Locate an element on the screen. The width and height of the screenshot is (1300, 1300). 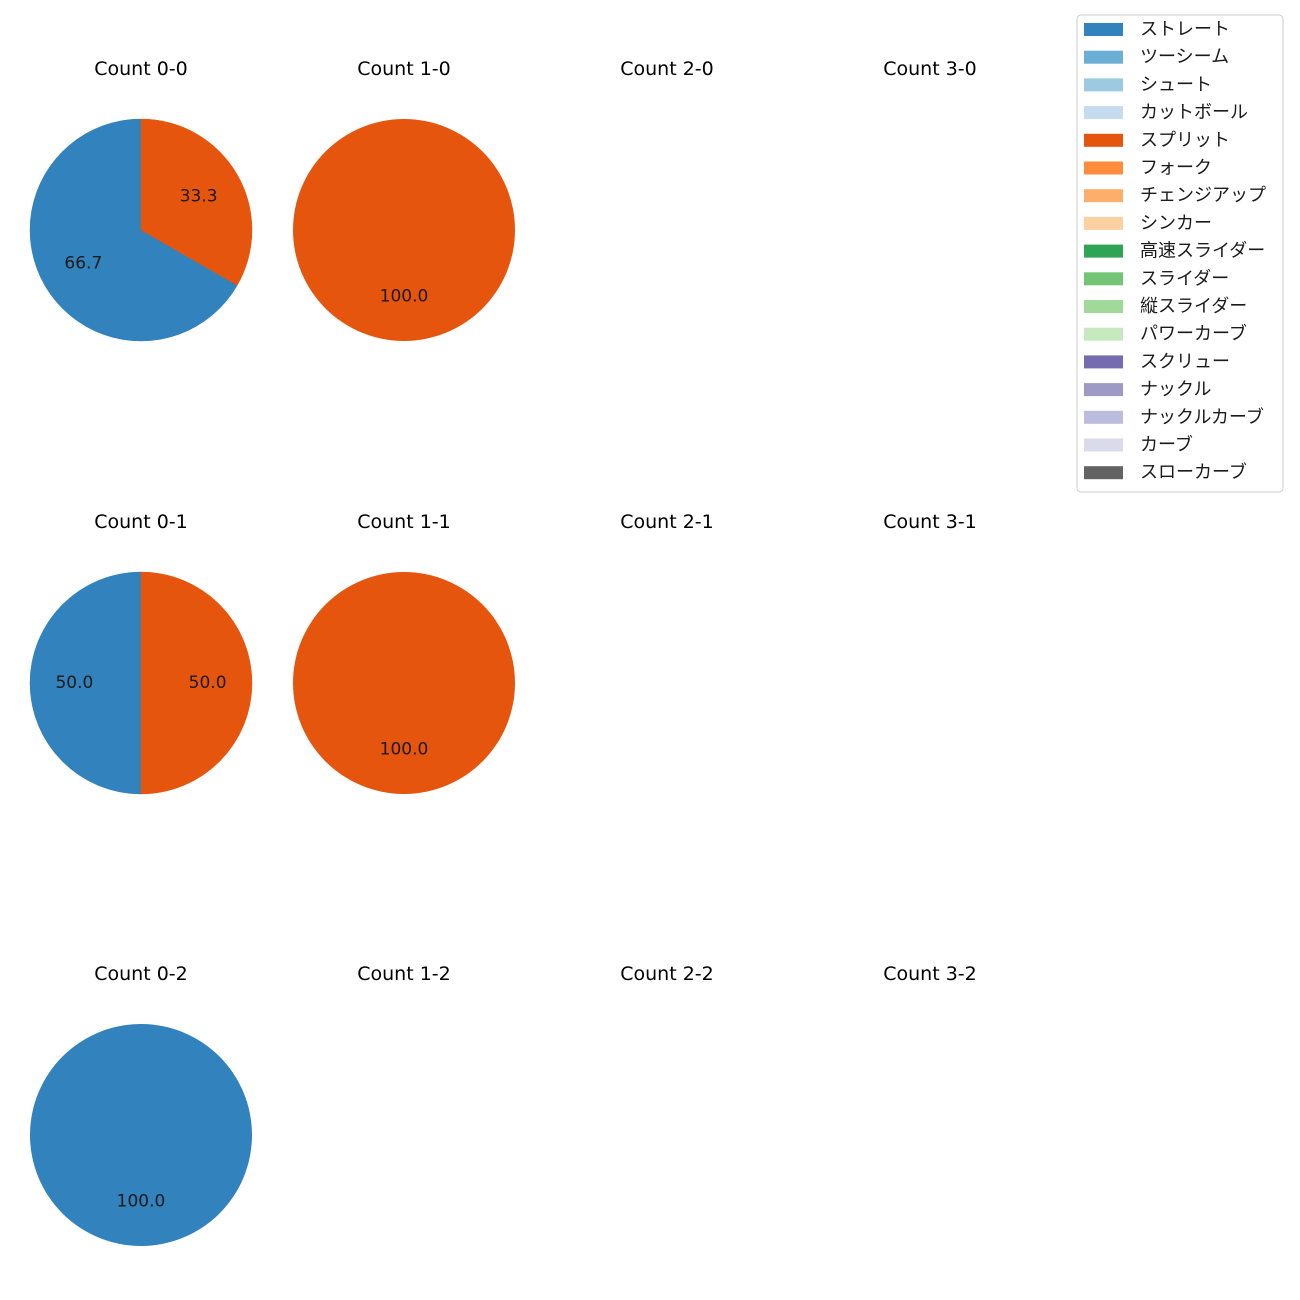
legend-item-2: シュート is located at coordinates (1148, 84).